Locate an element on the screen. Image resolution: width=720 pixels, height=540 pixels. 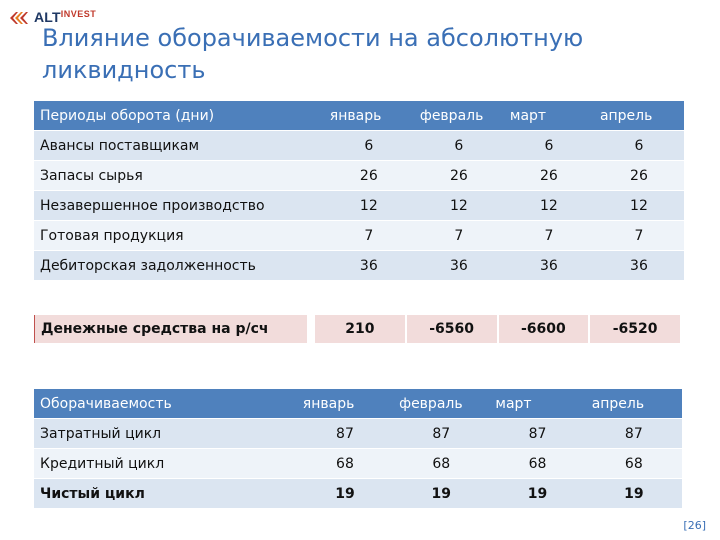
spacer is located at coordinates (311, 329).